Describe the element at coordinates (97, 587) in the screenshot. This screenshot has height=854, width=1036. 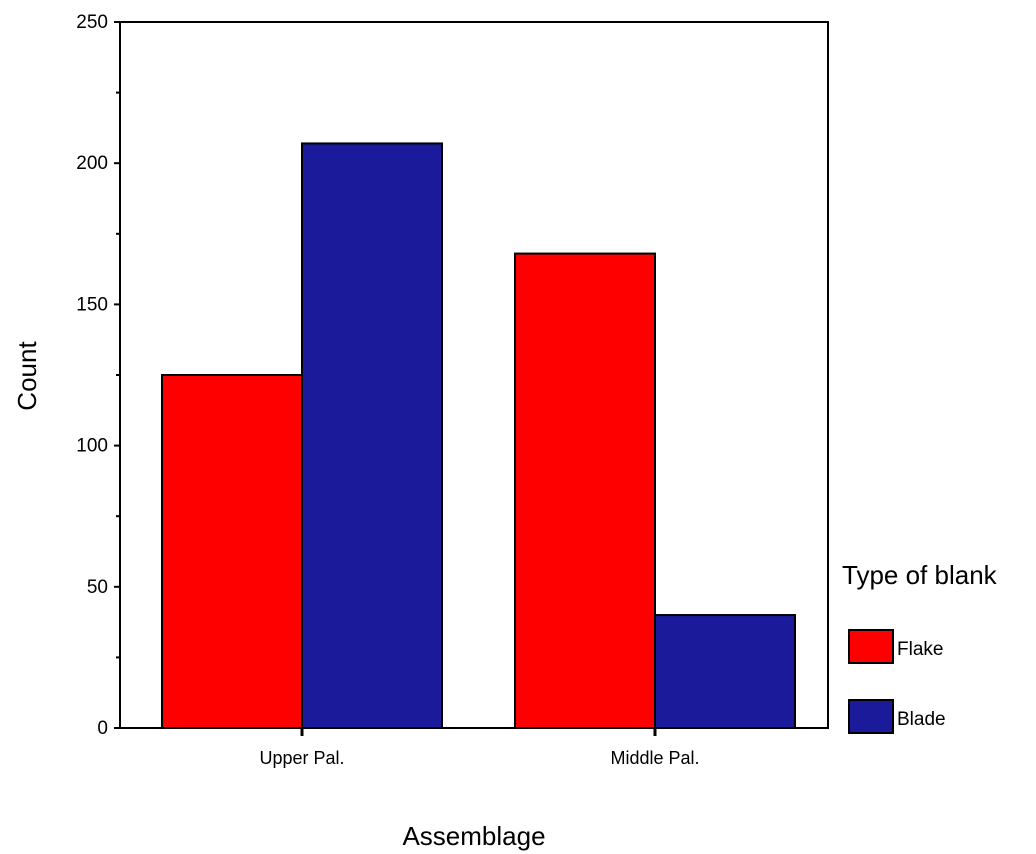
I see `y-tick-label: 50` at that location.